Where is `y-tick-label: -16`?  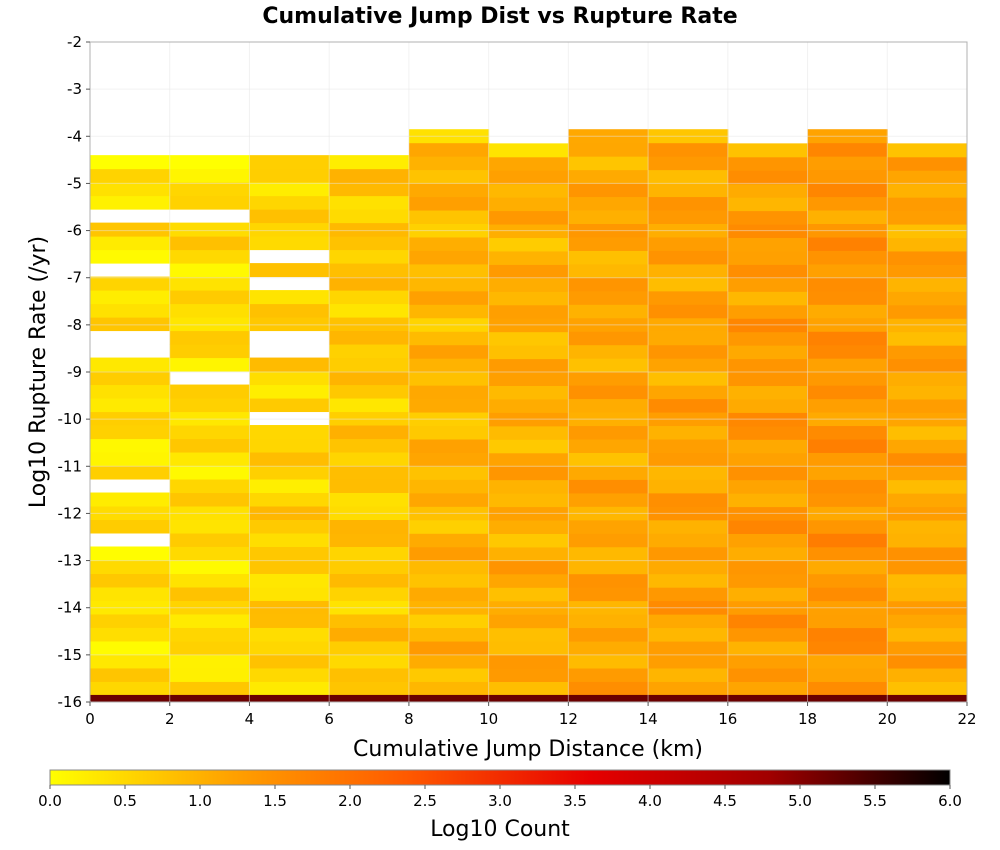
y-tick-label: -16 is located at coordinates (70, 702).